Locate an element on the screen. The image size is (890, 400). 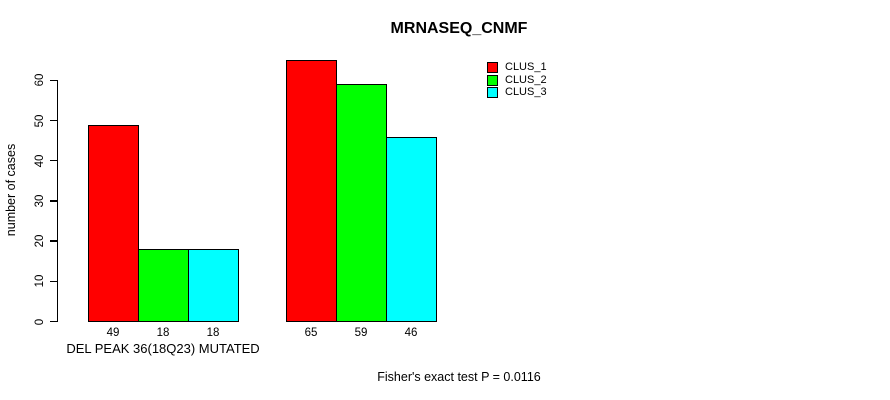
chart-title: MRNASEQ_CNMF is located at coordinates (459, 28).